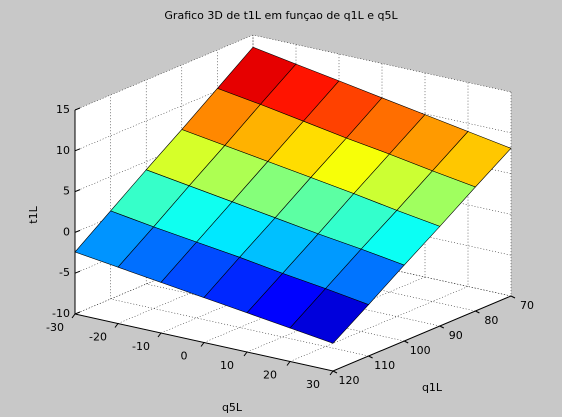 This screenshot has width=562, height=417. I want to click on z-tick-label: 10, so click(63, 150).